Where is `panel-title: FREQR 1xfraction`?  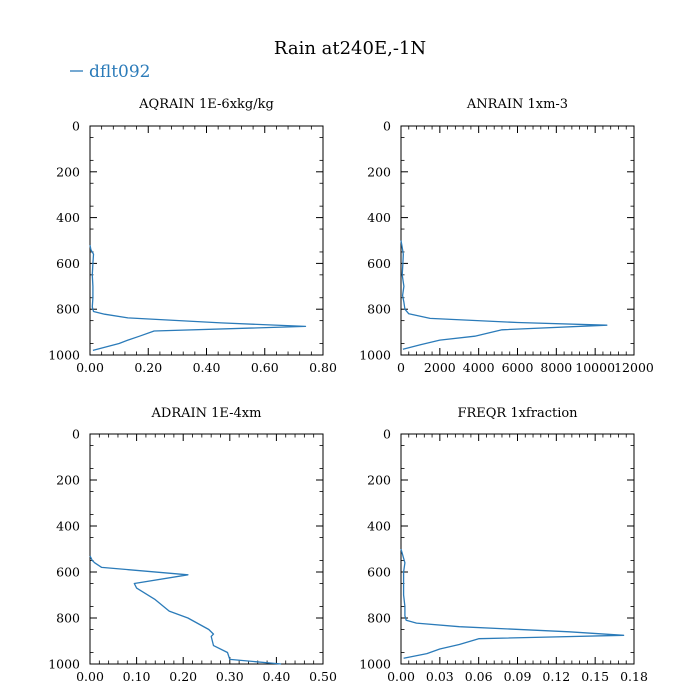
panel-title: FREQR 1xfraction is located at coordinates (517, 413).